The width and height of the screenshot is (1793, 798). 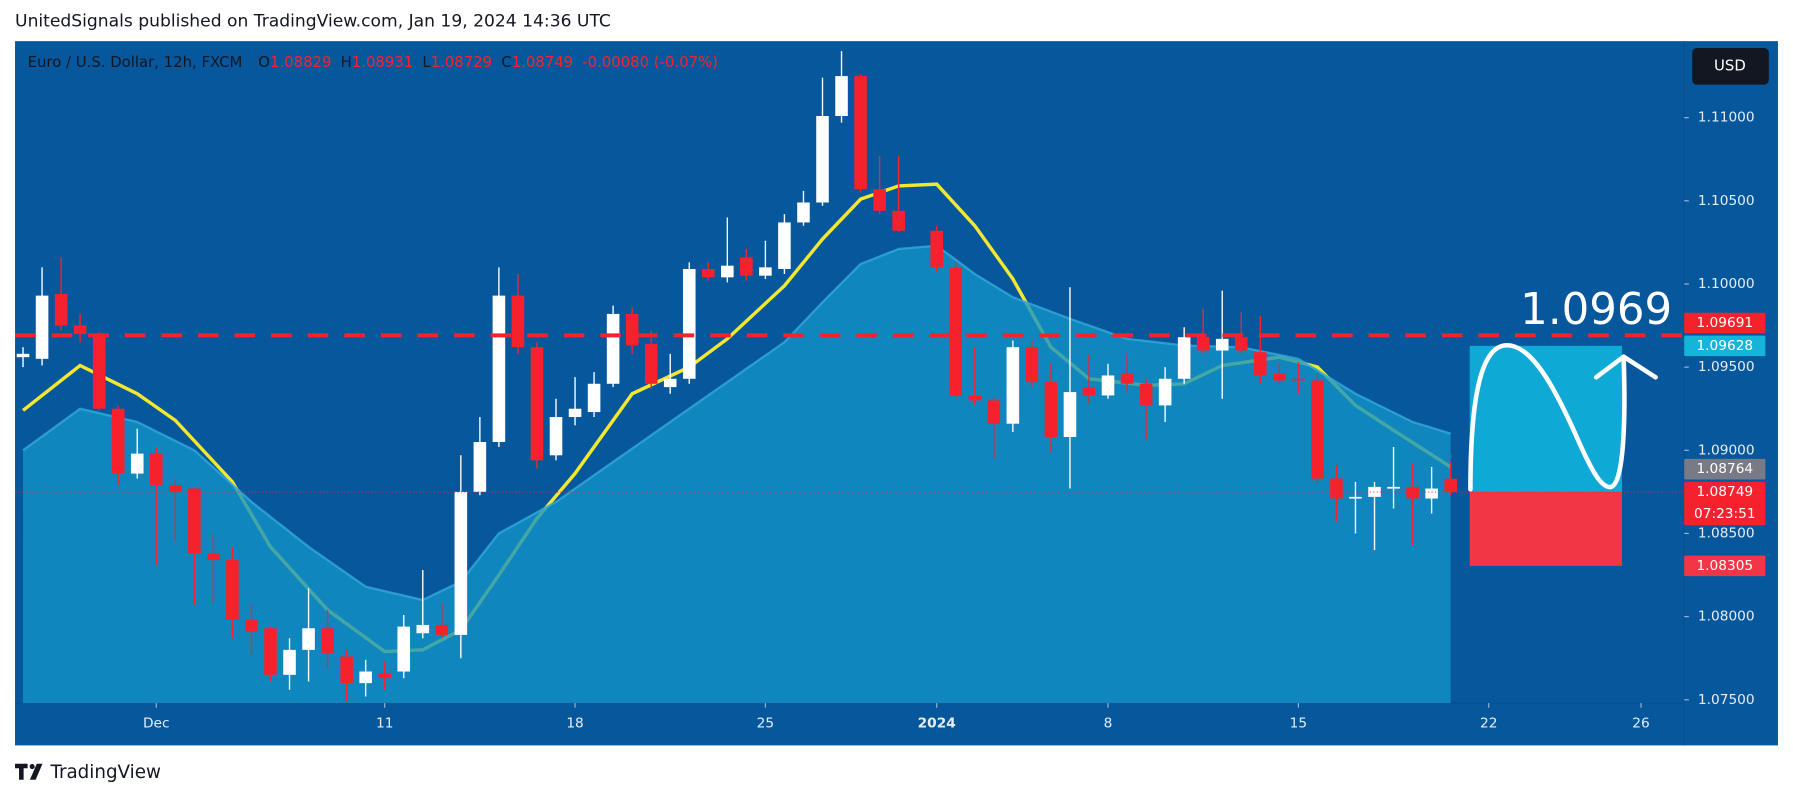 I want to click on position-layer, so click(x=1545, y=455).